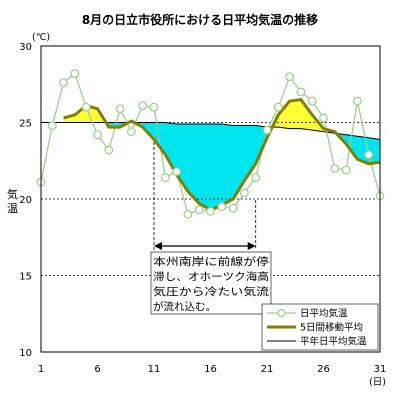 The height and width of the screenshot is (400, 400). I want to click on legend-entry-daily: 日平均気温, so click(324, 314).